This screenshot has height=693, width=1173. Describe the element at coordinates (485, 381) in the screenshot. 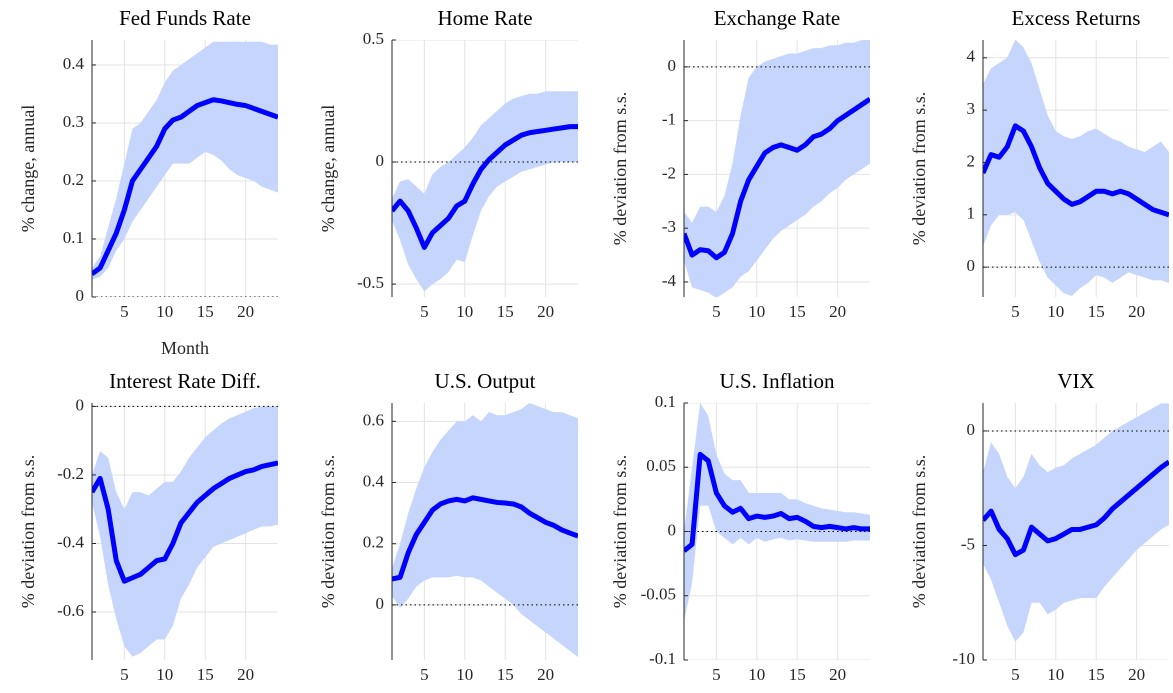

I see `chart-title: U.S. Output` at that location.